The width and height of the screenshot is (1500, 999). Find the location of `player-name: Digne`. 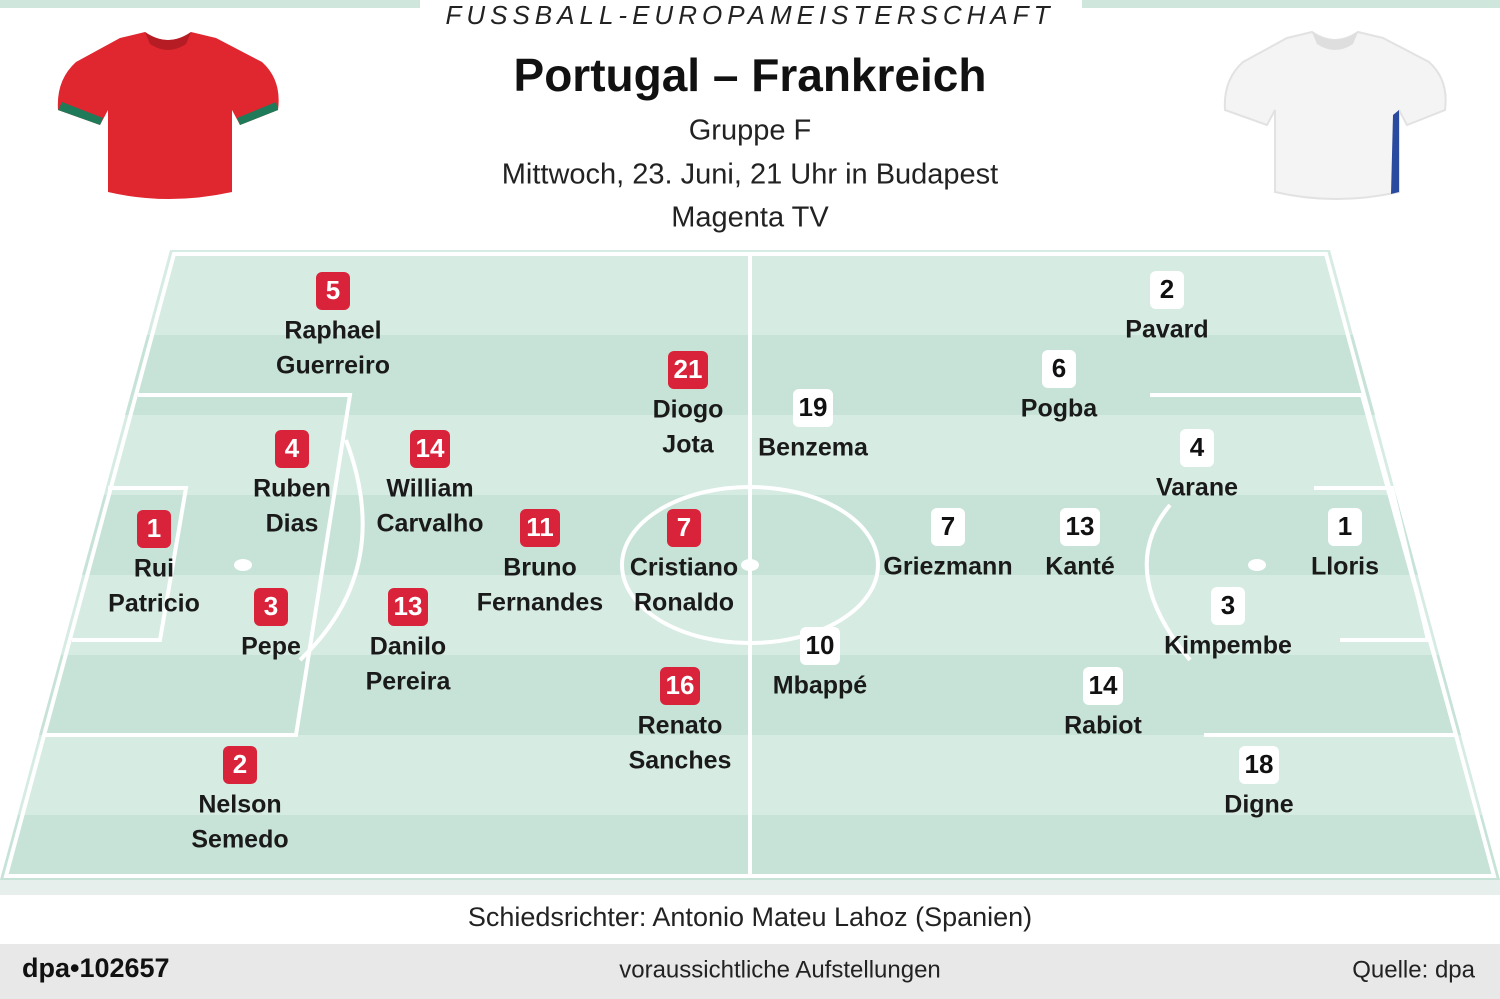

player-name: Digne is located at coordinates (1259, 805).